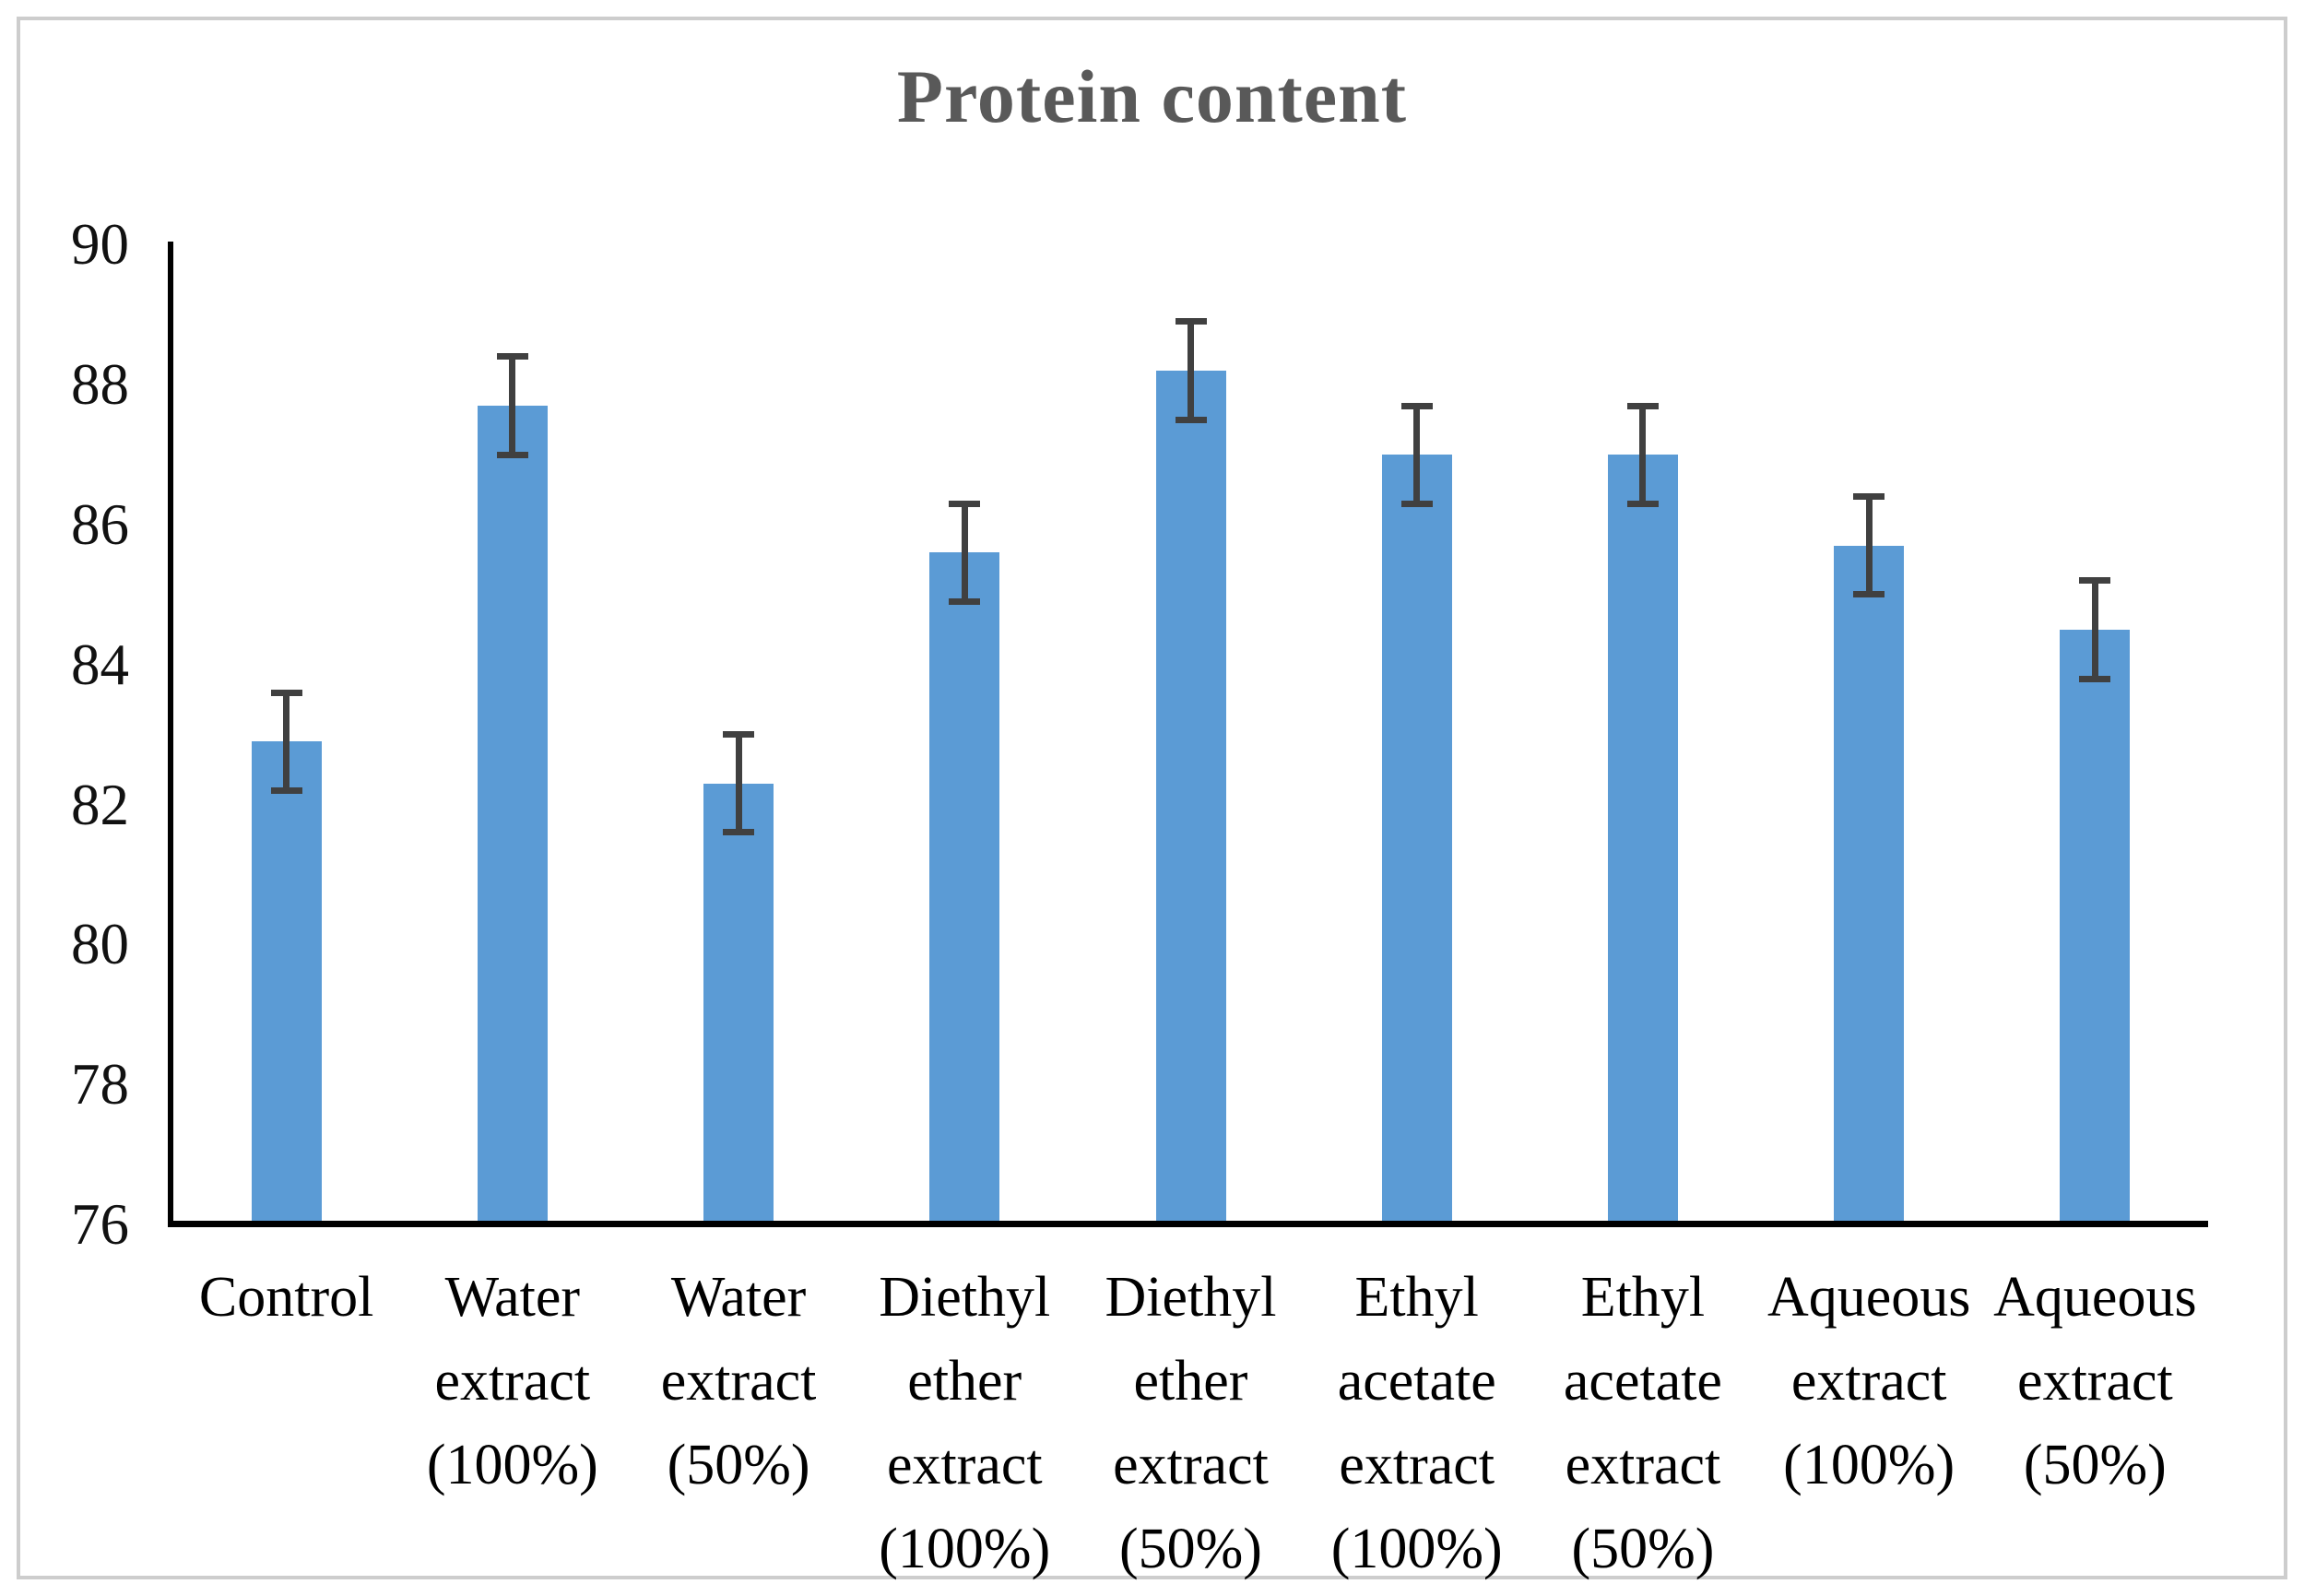 The image size is (2304, 1596). Describe the element at coordinates (965, 1423) in the screenshot. I see `x-axis-category-label: Diethyl ether extract (100%)` at that location.